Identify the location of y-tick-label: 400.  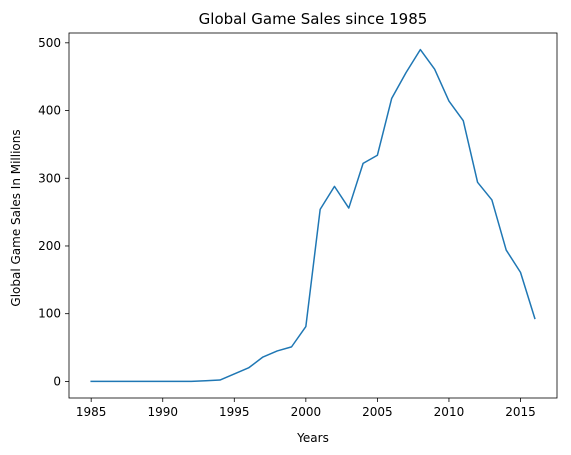
(49, 111).